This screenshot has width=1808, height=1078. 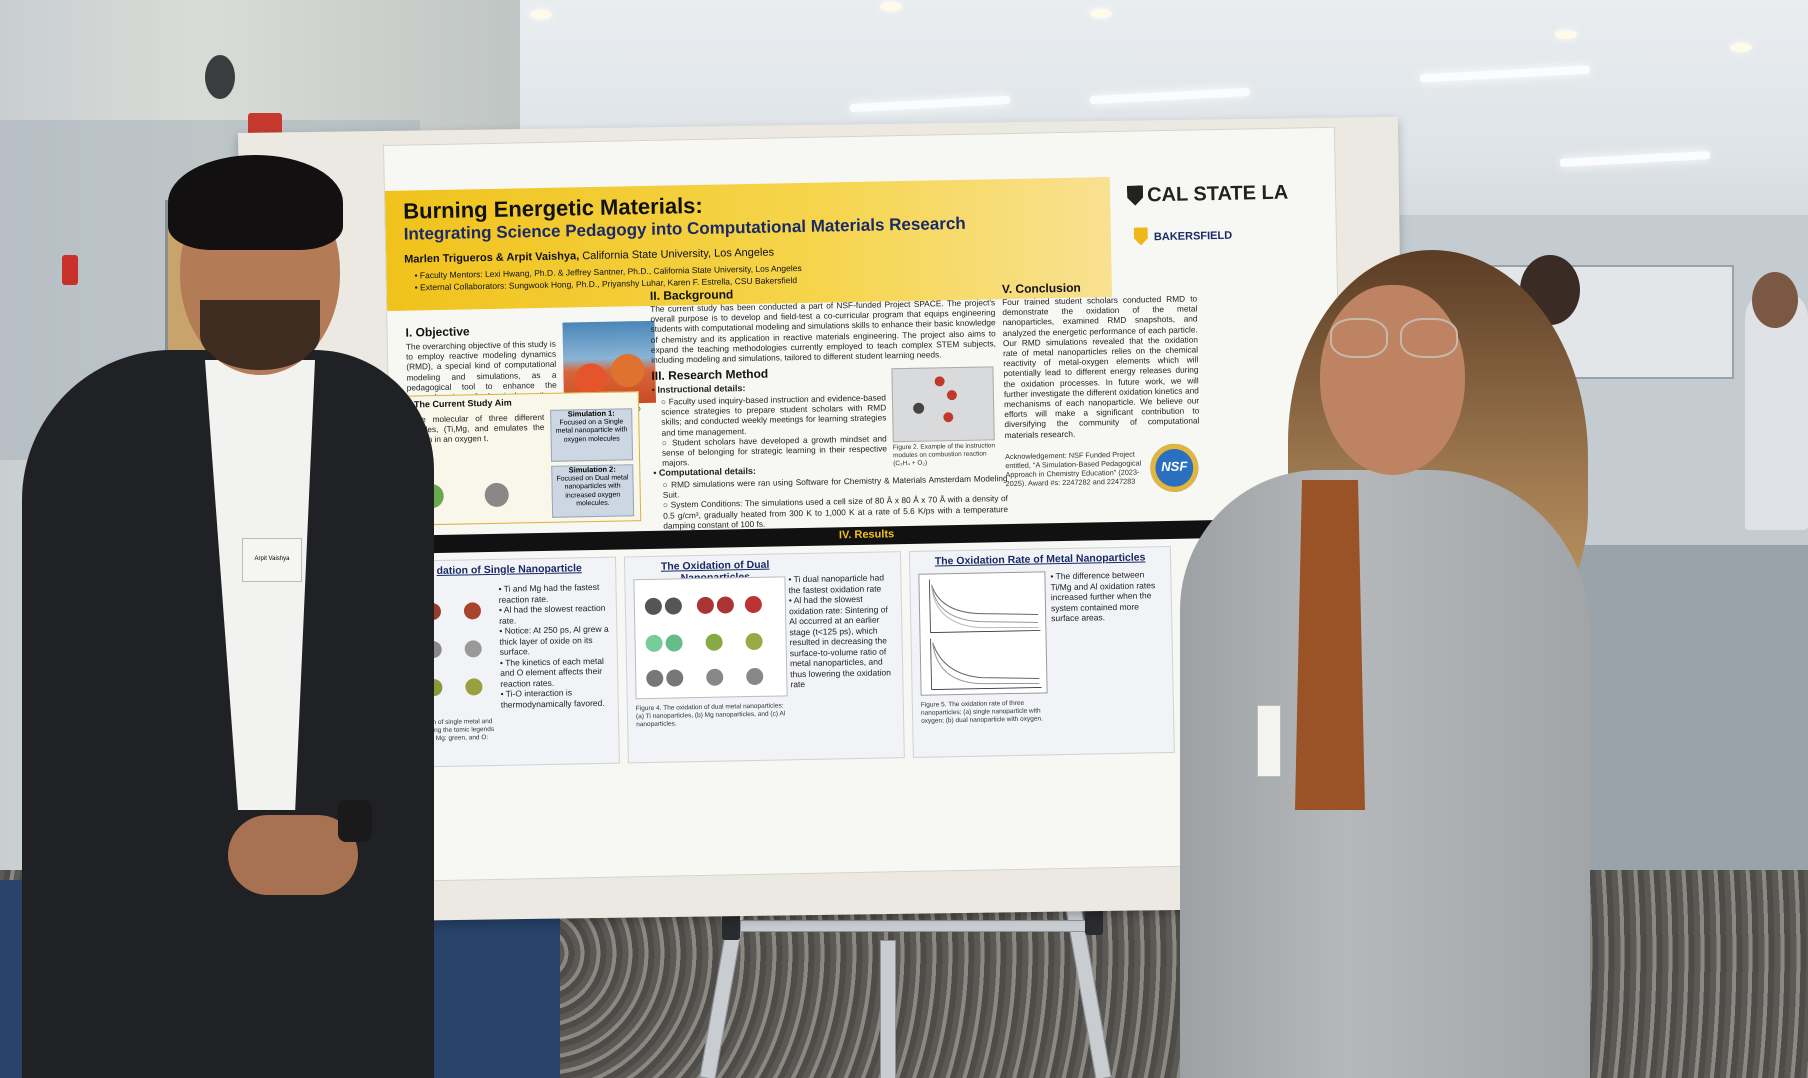 What do you see at coordinates (1330, 645) in the screenshot?
I see `rust-top` at bounding box center [1330, 645].